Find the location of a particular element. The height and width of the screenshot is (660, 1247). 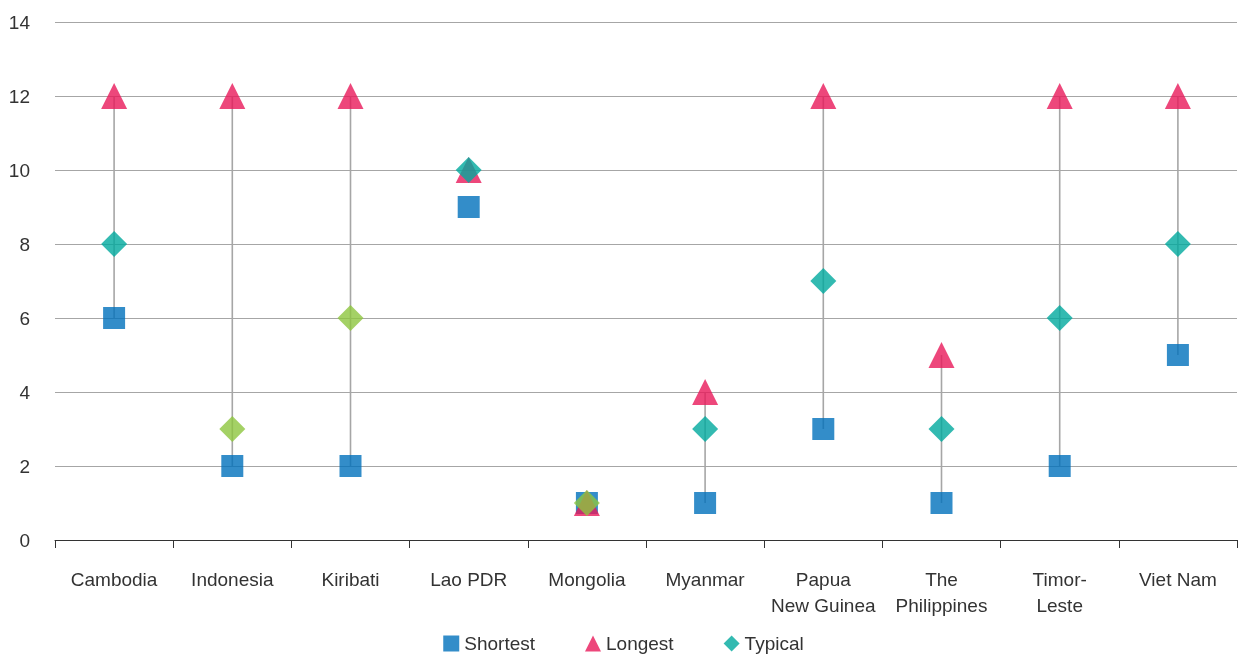

x-tick-label: The Philippines is located at coordinates (941, 592).